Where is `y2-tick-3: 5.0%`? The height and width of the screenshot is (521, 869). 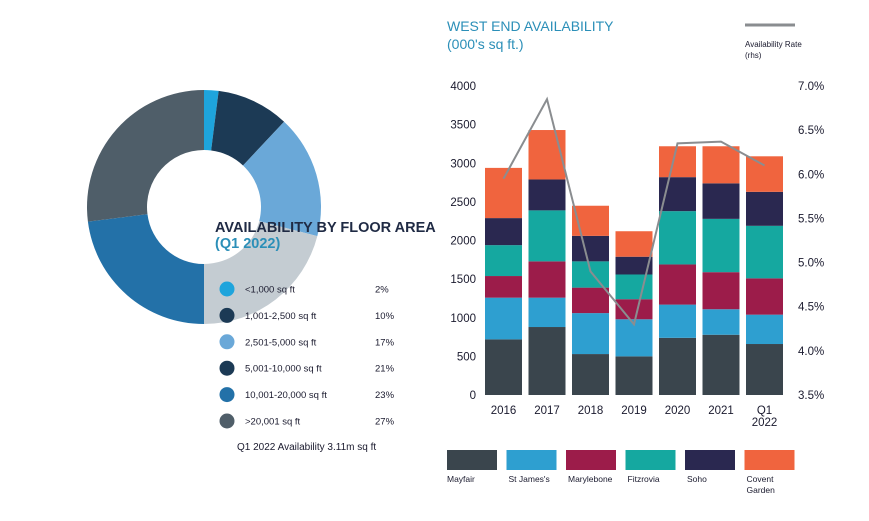
y2-tick-3: 5.0% is located at coordinates (811, 264).